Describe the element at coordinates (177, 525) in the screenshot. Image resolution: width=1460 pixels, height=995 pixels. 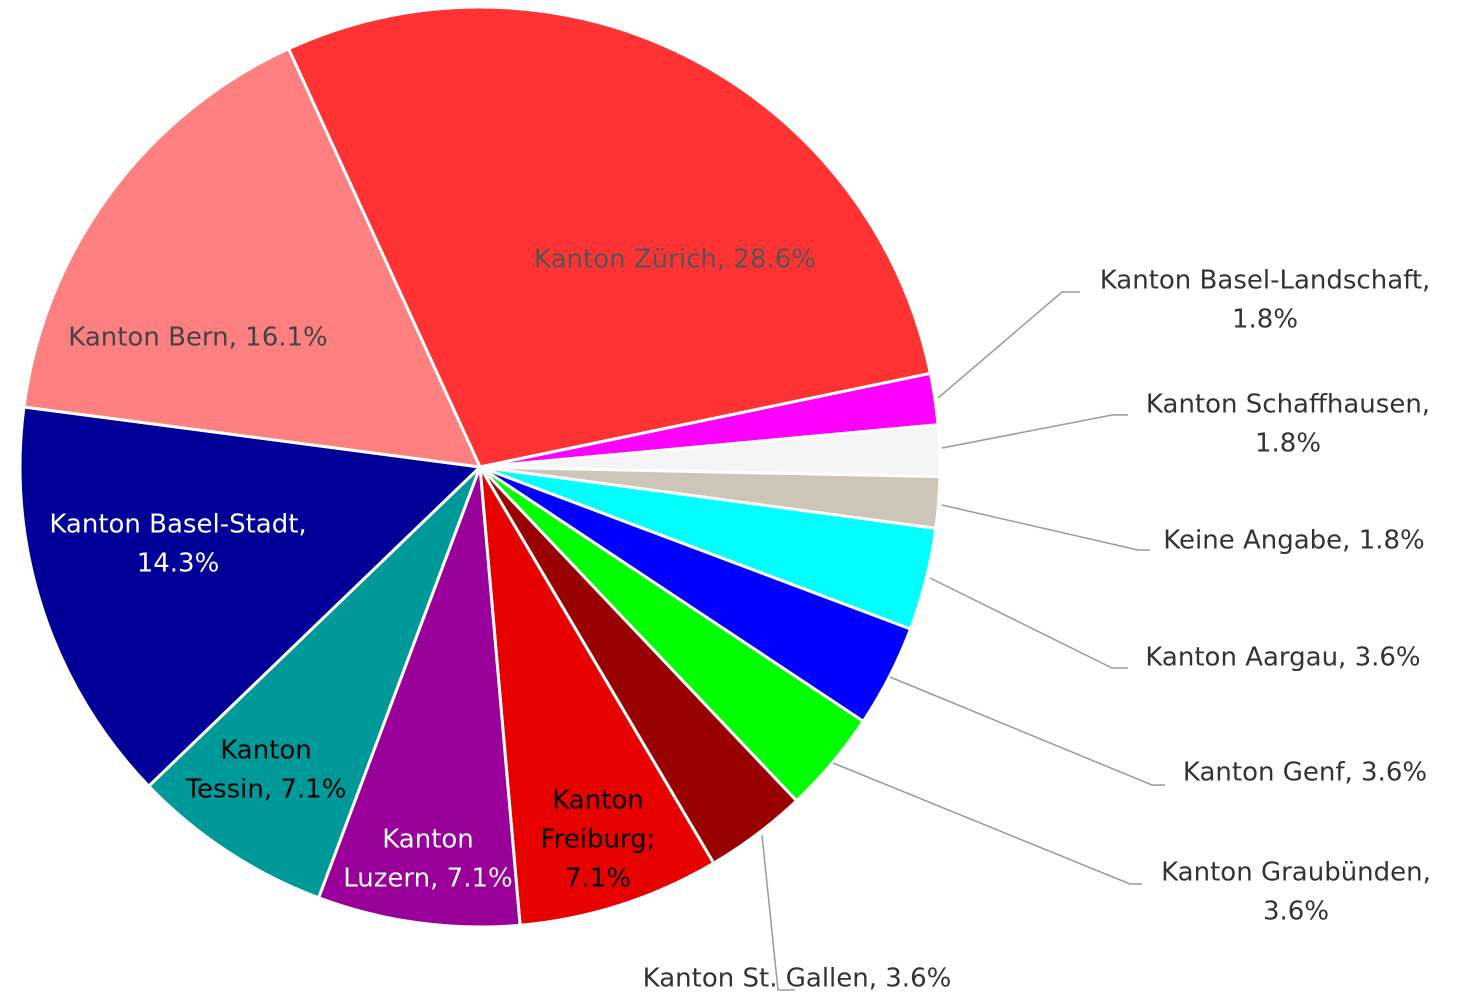
I see `data-label: Kanton Basel-Stadt,` at that location.